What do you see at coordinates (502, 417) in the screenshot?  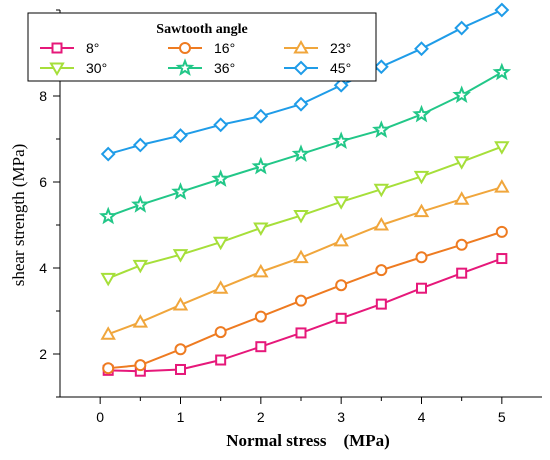 I see `x-tick-label: 5` at bounding box center [502, 417].